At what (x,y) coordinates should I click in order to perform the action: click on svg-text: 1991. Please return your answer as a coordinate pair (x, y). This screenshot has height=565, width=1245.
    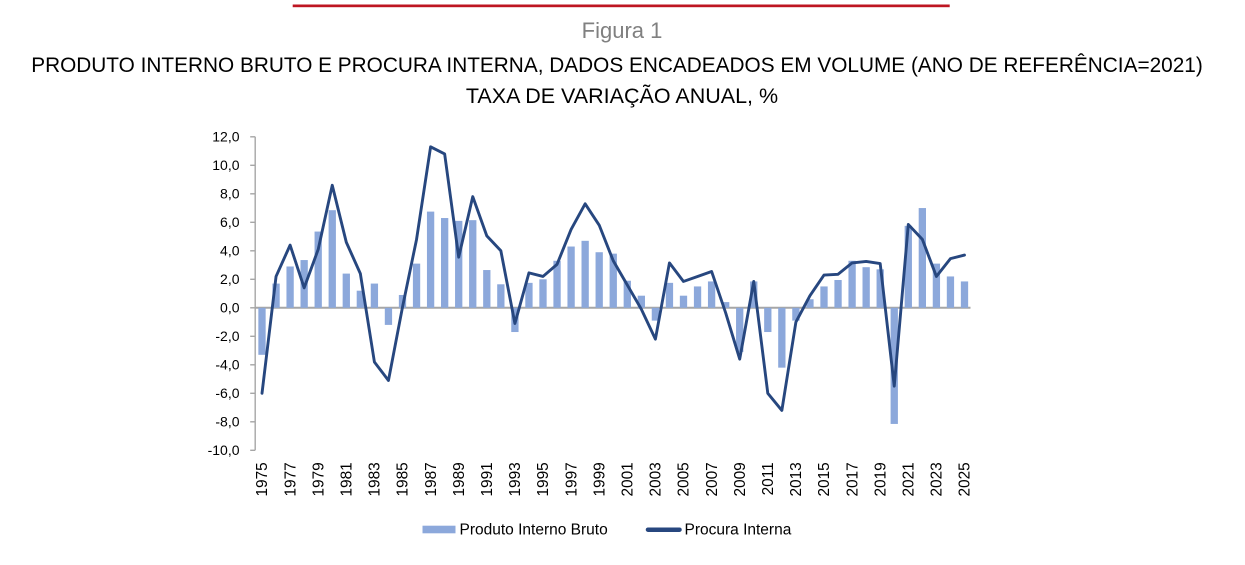
    Looking at the image, I should click on (487, 479).